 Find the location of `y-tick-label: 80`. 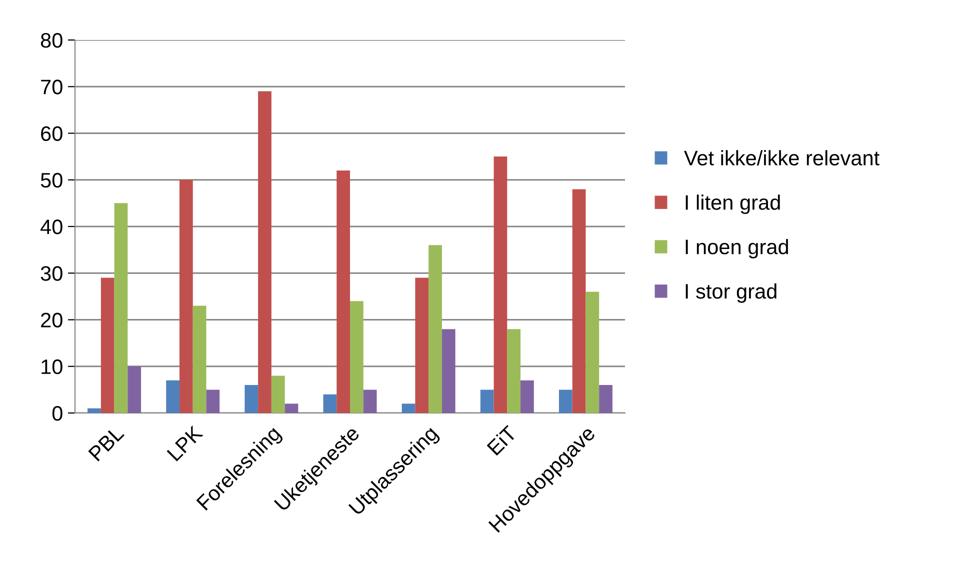

y-tick-label: 80 is located at coordinates (51, 40).